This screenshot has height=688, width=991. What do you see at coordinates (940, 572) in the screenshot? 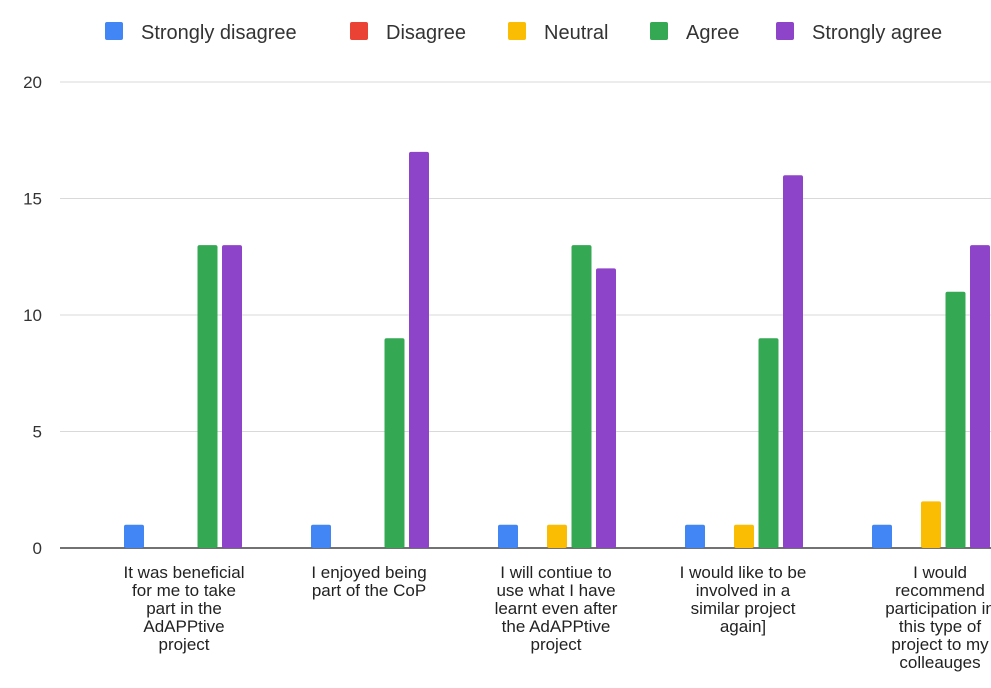
I see `x-category-line: I would` at bounding box center [940, 572].